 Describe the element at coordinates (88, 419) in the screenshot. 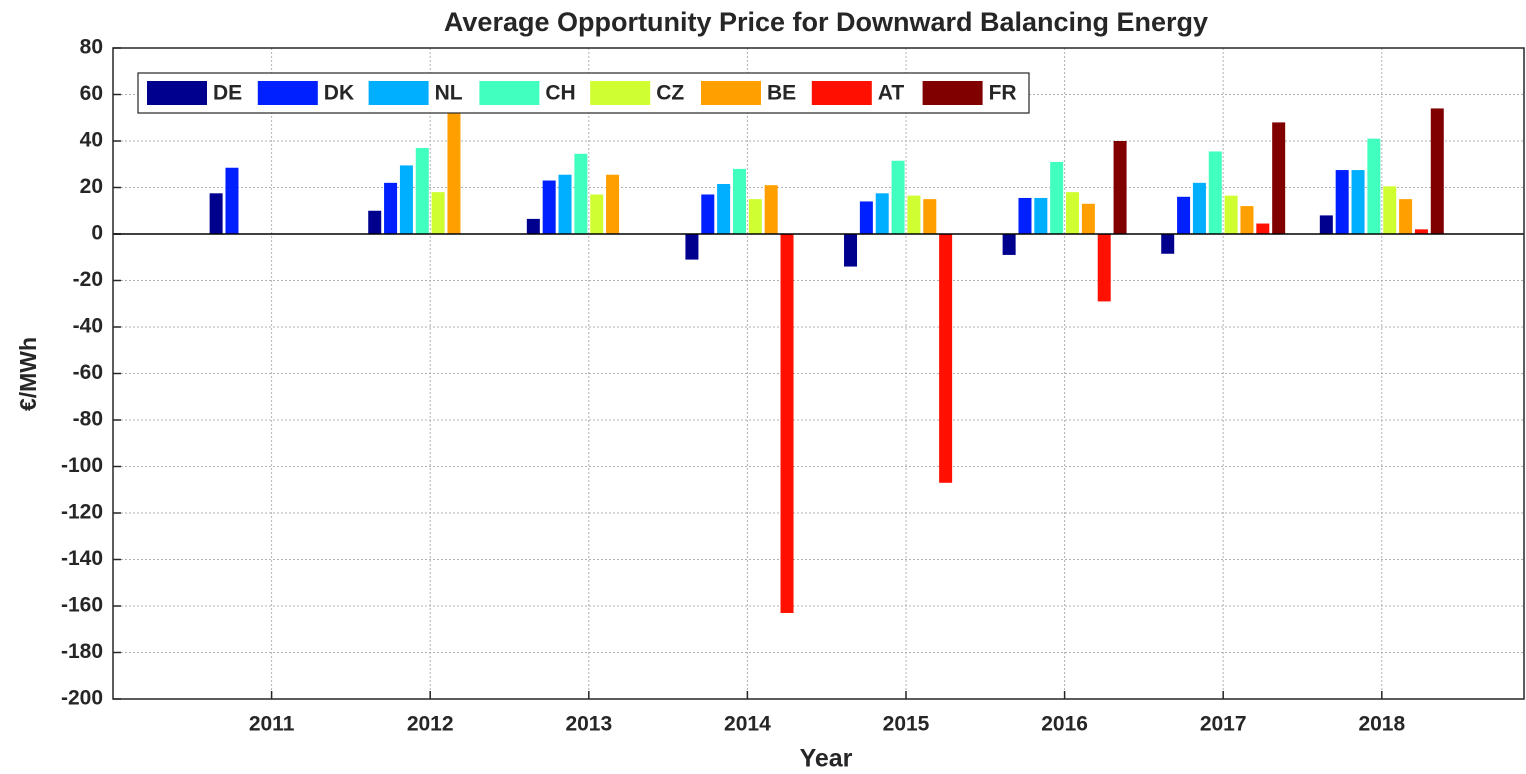

I see `y-tick-label: -80` at that location.